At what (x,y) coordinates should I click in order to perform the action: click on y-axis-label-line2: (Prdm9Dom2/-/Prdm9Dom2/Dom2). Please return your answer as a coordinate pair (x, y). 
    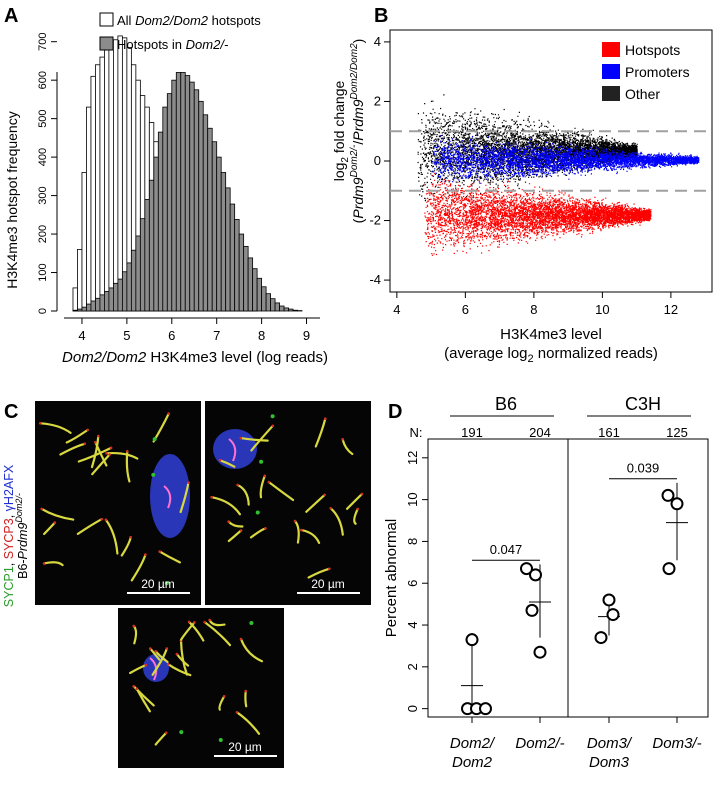
    Looking at the image, I should click on (357, 131).